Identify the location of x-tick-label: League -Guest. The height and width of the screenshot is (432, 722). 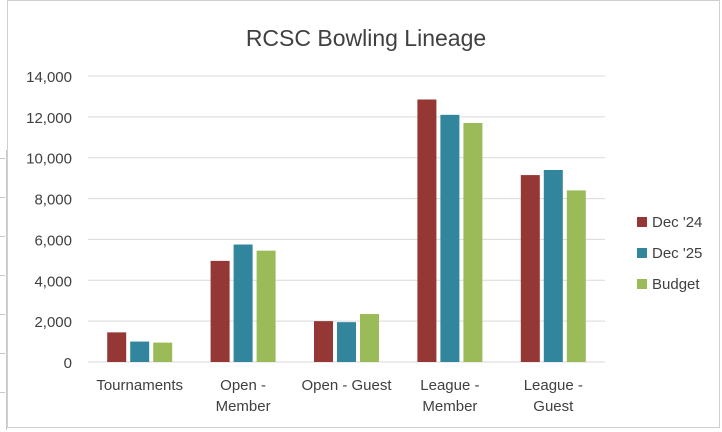
(553, 396).